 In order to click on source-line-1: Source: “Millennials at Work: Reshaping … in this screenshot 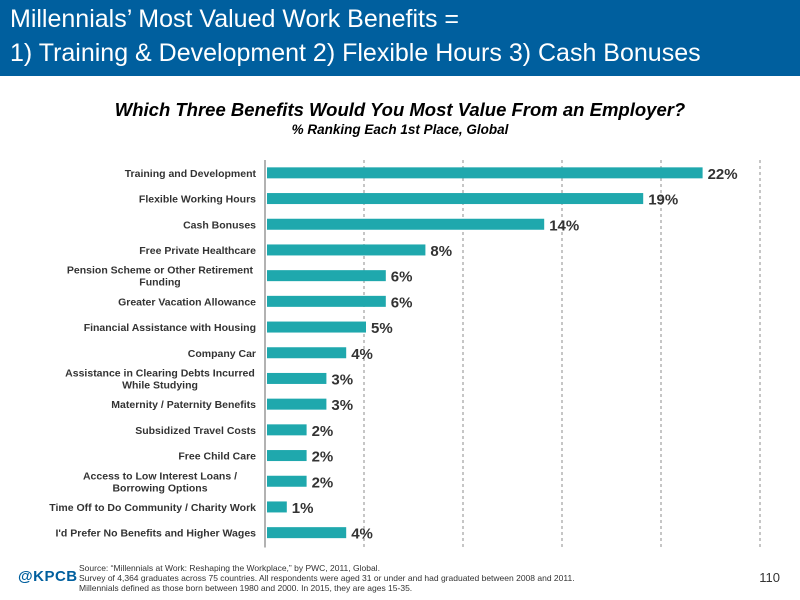, I will do `click(229, 568)`.